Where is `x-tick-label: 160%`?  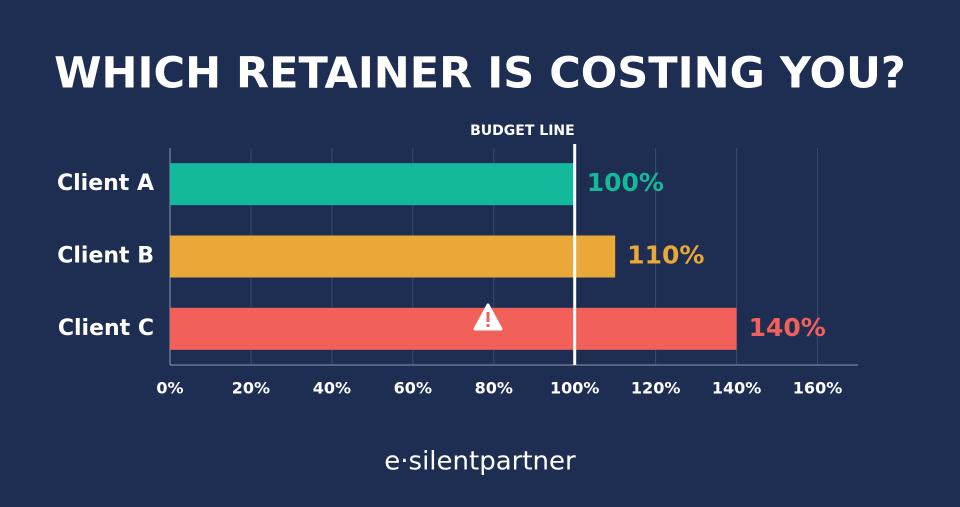
x-tick-label: 160% is located at coordinates (817, 388).